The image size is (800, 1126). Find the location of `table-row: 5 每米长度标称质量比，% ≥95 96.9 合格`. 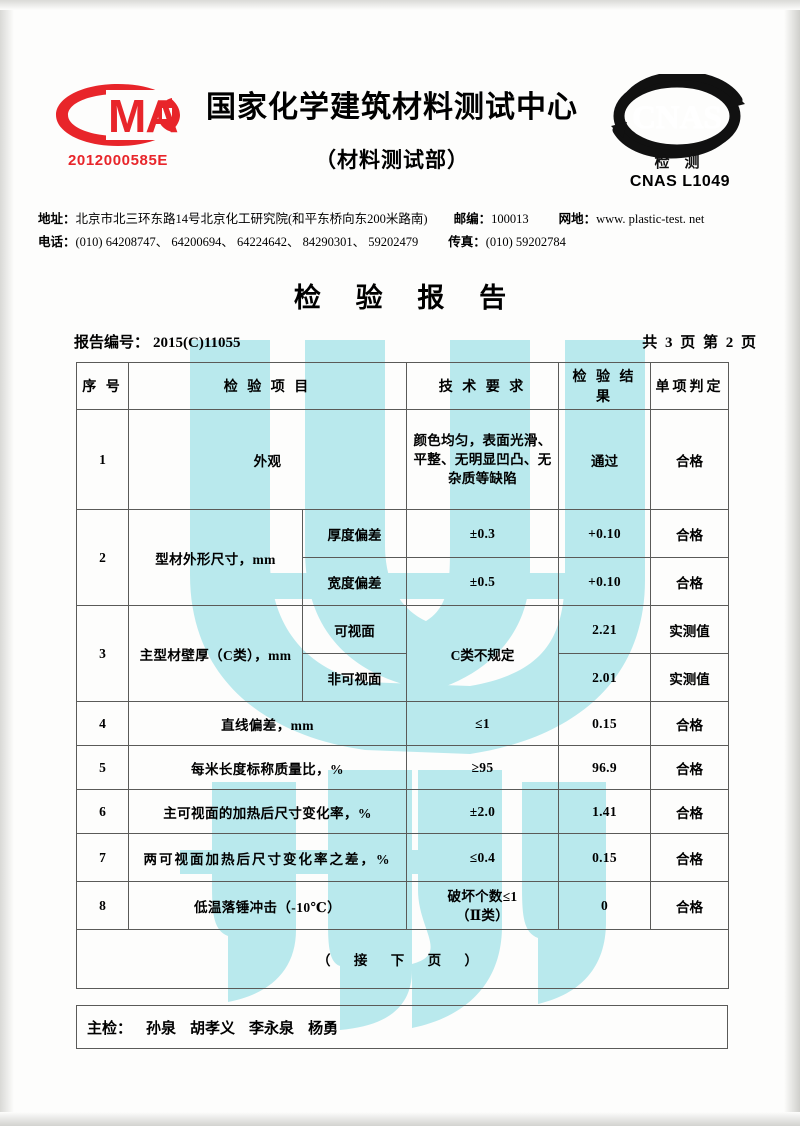

table-row: 5 每米长度标称质量比，% ≥95 96.9 合格 is located at coordinates (402, 768).